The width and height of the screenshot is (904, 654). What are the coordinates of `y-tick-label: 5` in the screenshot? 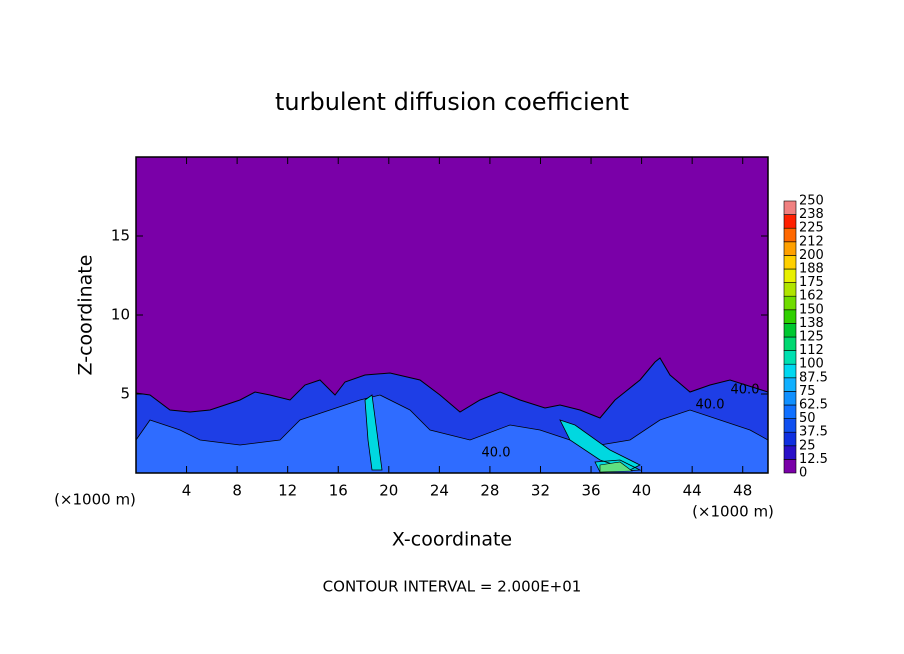 It's located at (125, 394).